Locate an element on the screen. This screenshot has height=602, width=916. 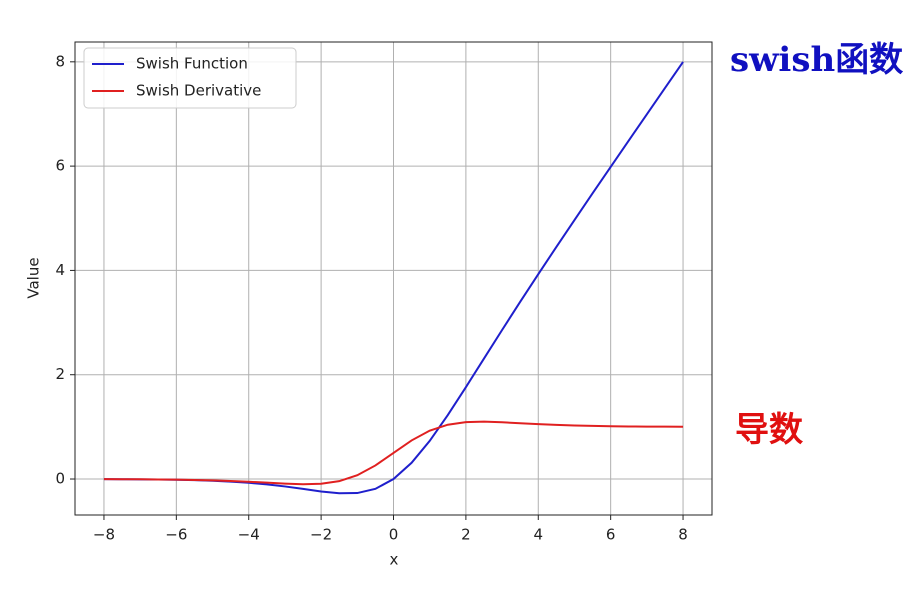
x-tick-label: 4 is located at coordinates (538, 535).